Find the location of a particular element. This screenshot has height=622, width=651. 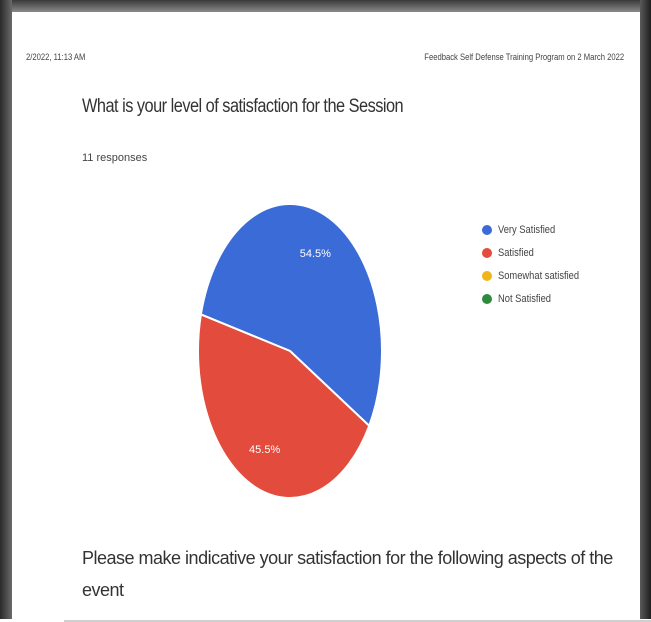

legend-label: Satisfied is located at coordinates (516, 252).